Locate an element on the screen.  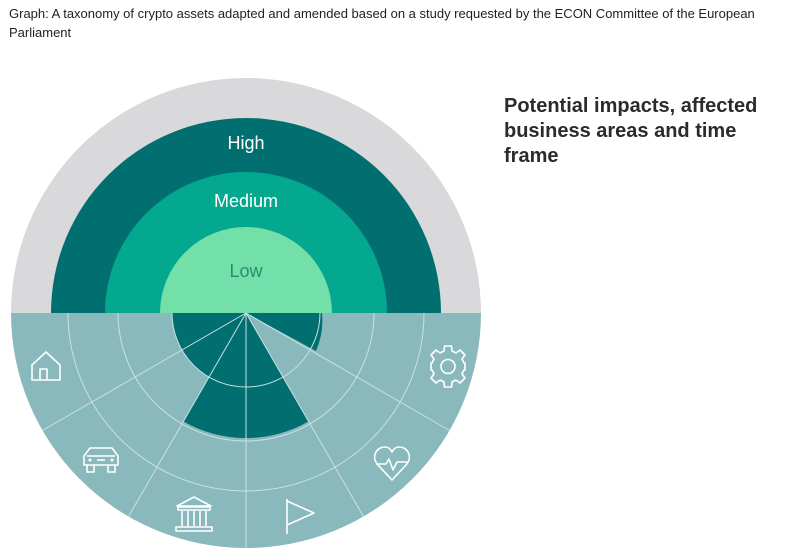
flag-icon is located at coordinates (300, 516).